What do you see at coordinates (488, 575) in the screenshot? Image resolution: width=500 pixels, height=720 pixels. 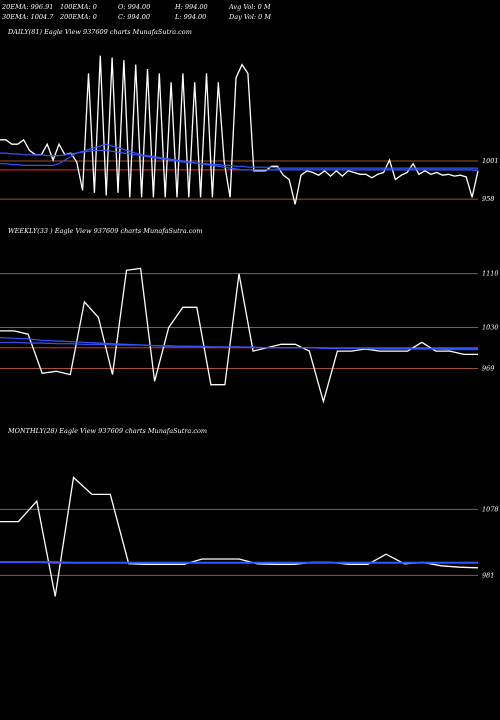 I see `monthly-level-label: 981` at bounding box center [488, 575].